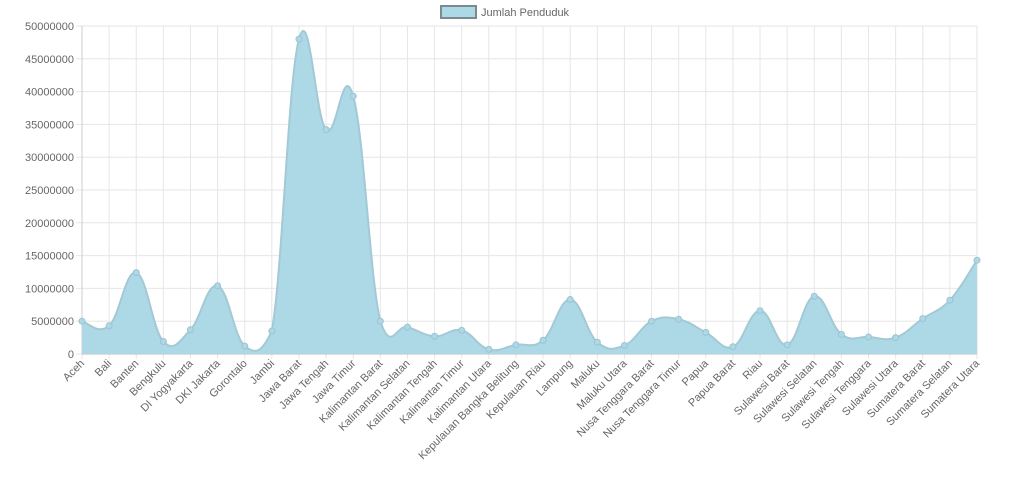 The width and height of the screenshot is (1024, 494). Describe the element at coordinates (52, 322) in the screenshot. I see `y-tick-label: 5000000` at that location.